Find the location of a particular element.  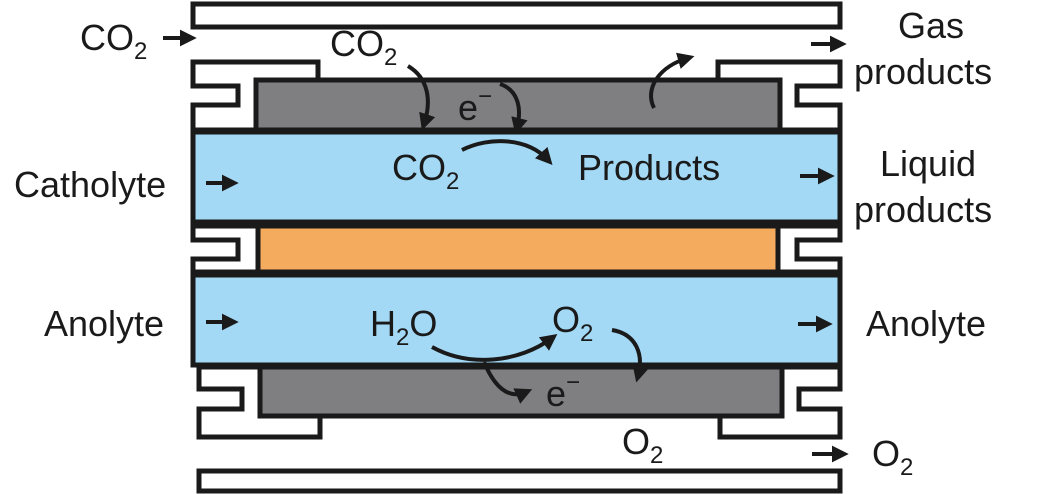

electron-arrow-anode is located at coordinates (507, 382).